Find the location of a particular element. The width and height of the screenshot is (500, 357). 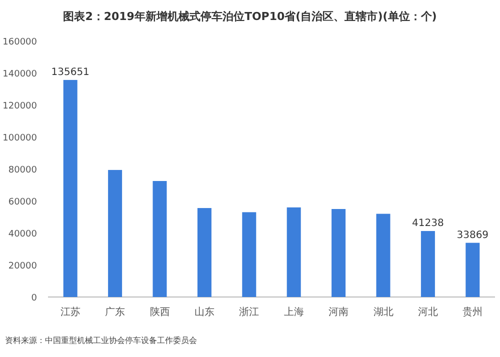

y-tick-label: 120000 is located at coordinates (20, 107).